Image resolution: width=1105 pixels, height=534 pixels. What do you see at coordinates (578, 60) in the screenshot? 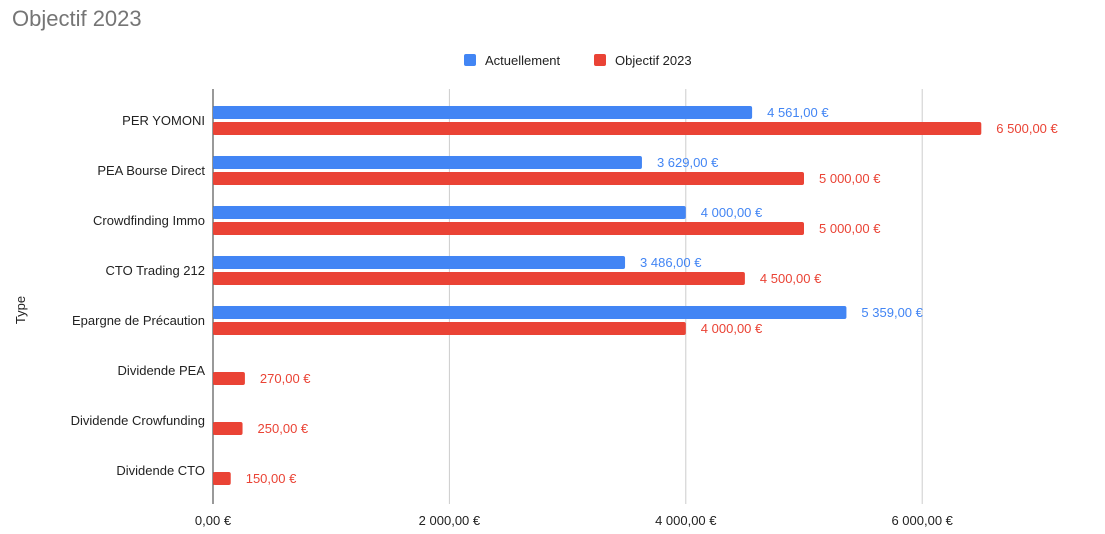
I see `legend: Actuellement Objectif 2023` at bounding box center [578, 60].